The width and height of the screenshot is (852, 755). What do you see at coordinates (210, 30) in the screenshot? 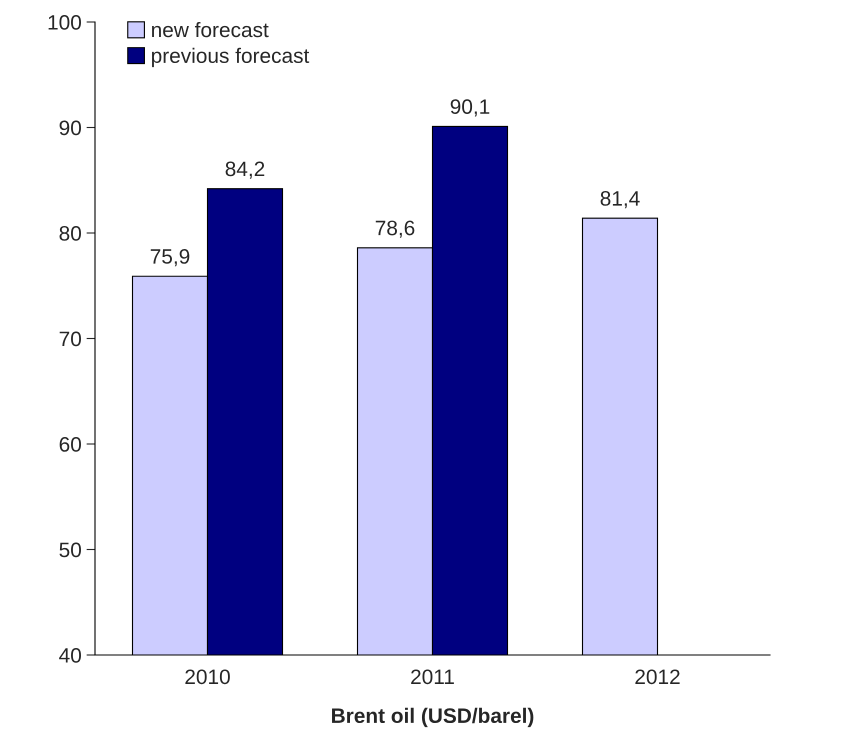
I see `legend-label: new forecast` at bounding box center [210, 30].